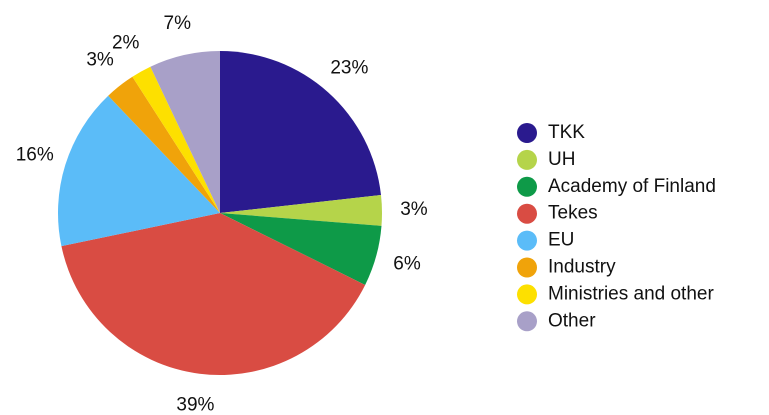 The image size is (769, 415). Describe the element at coordinates (126, 42) in the screenshot. I see `slice-label: 2%` at that location.